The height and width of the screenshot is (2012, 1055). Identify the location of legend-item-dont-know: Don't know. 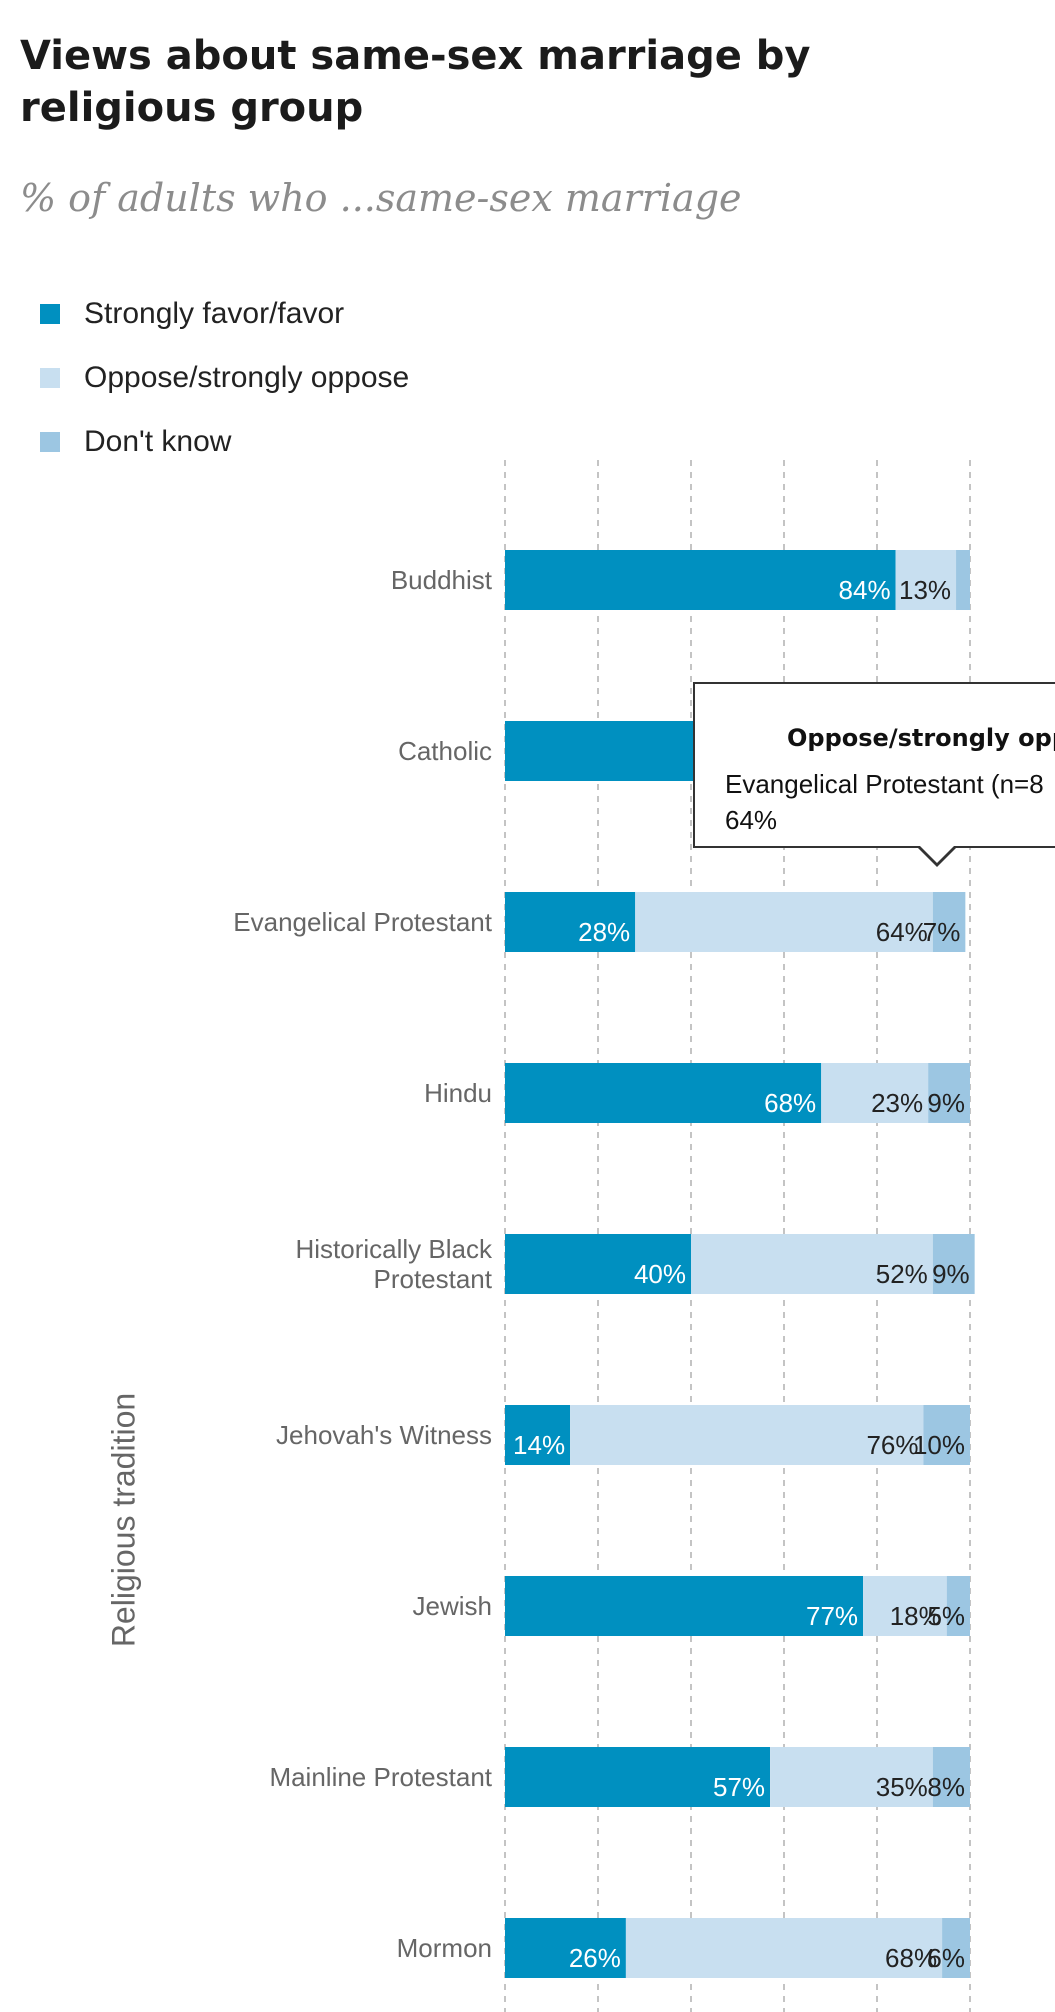
(224, 442).